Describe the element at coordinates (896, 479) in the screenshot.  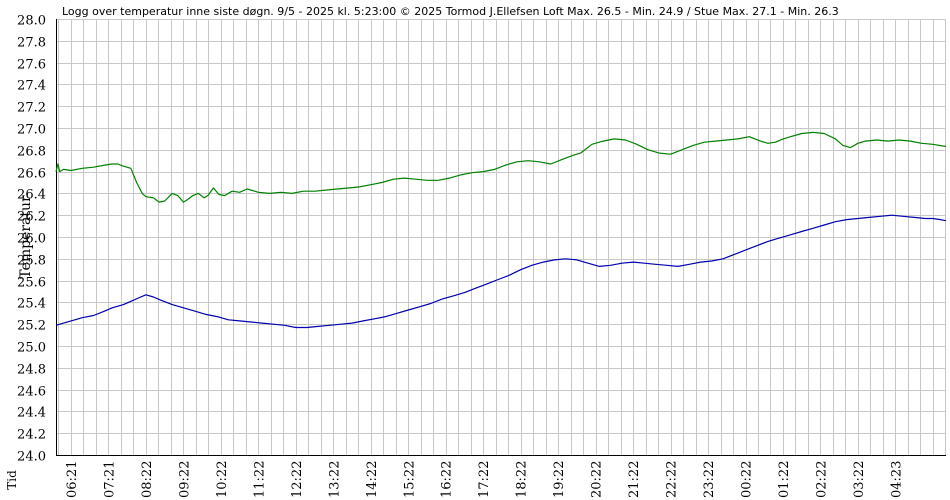
I see `x-tick-label: 04:23` at that location.